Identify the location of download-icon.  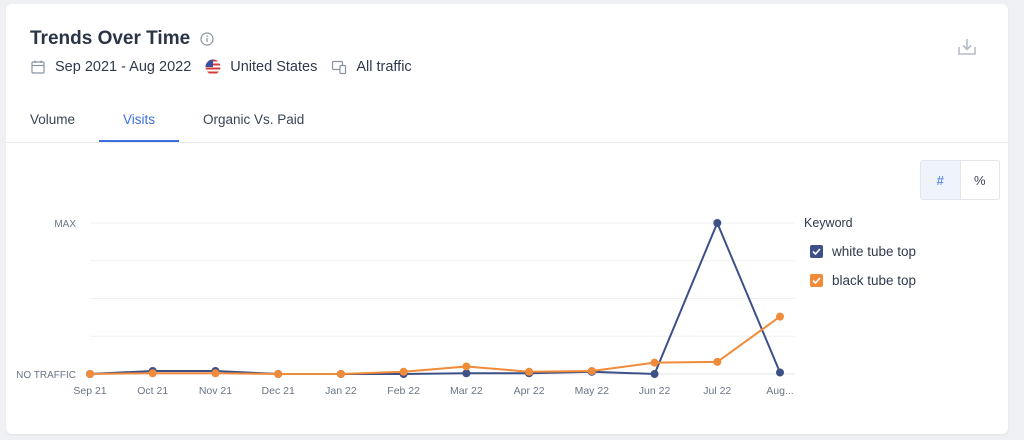
(967, 47).